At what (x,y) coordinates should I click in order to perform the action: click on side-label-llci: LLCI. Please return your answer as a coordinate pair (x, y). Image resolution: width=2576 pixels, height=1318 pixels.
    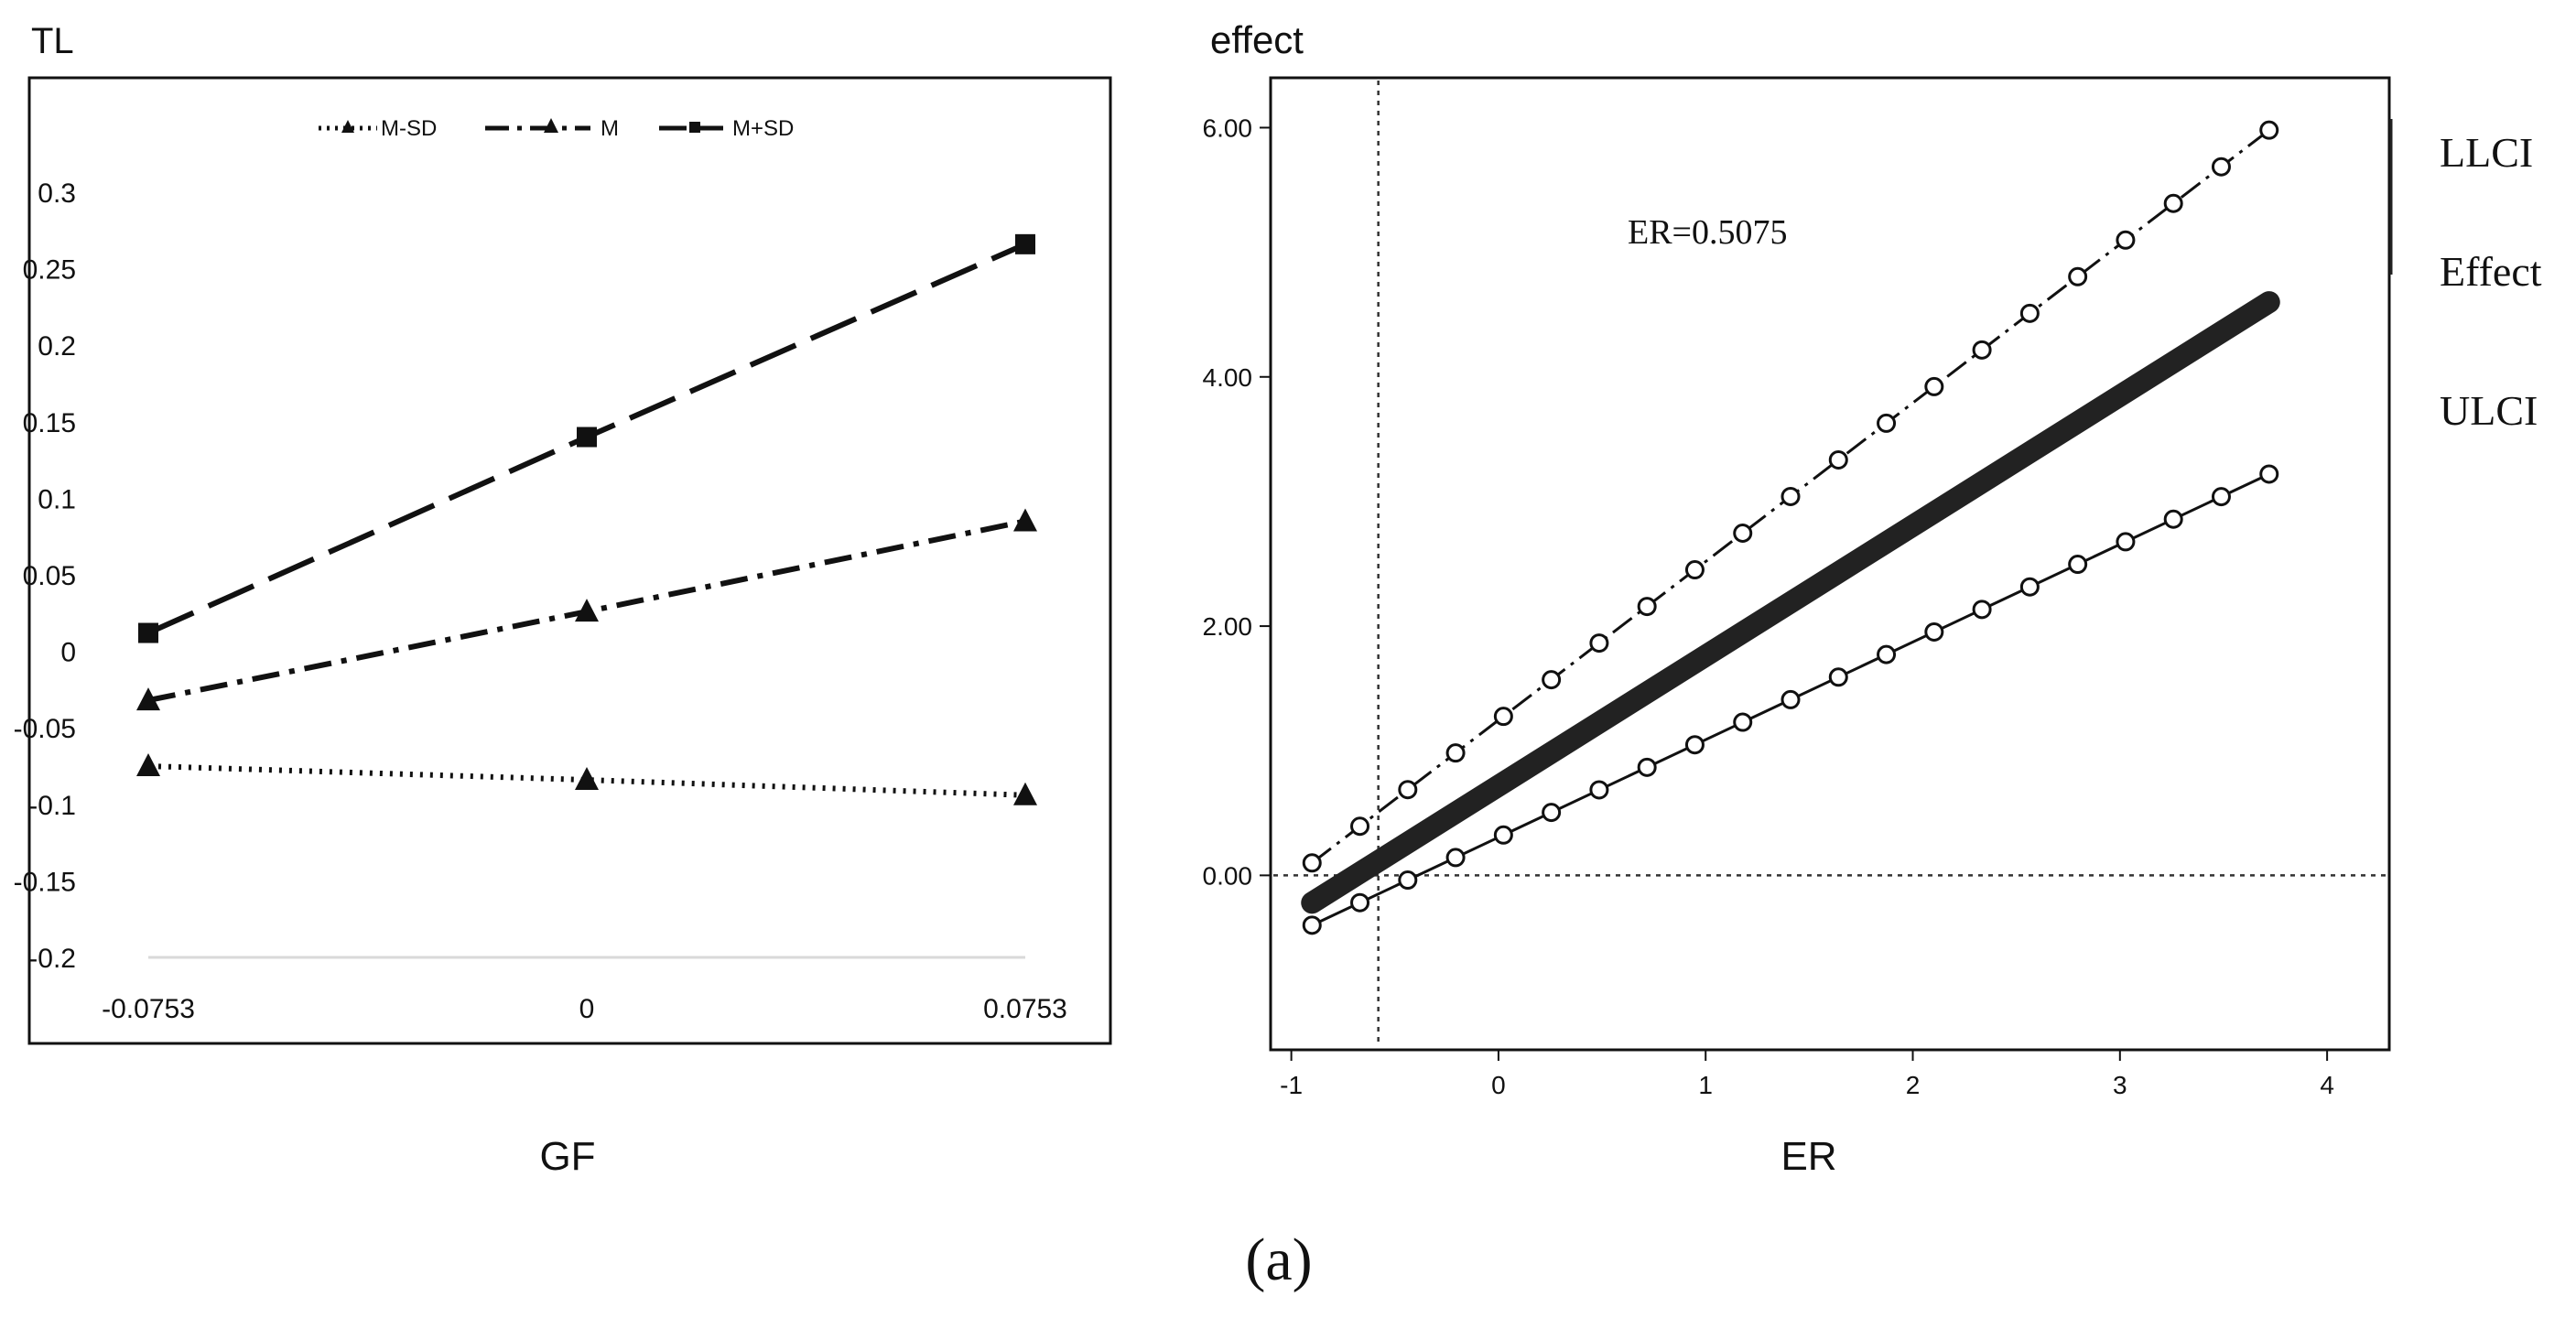
    Looking at the image, I should click on (2487, 152).